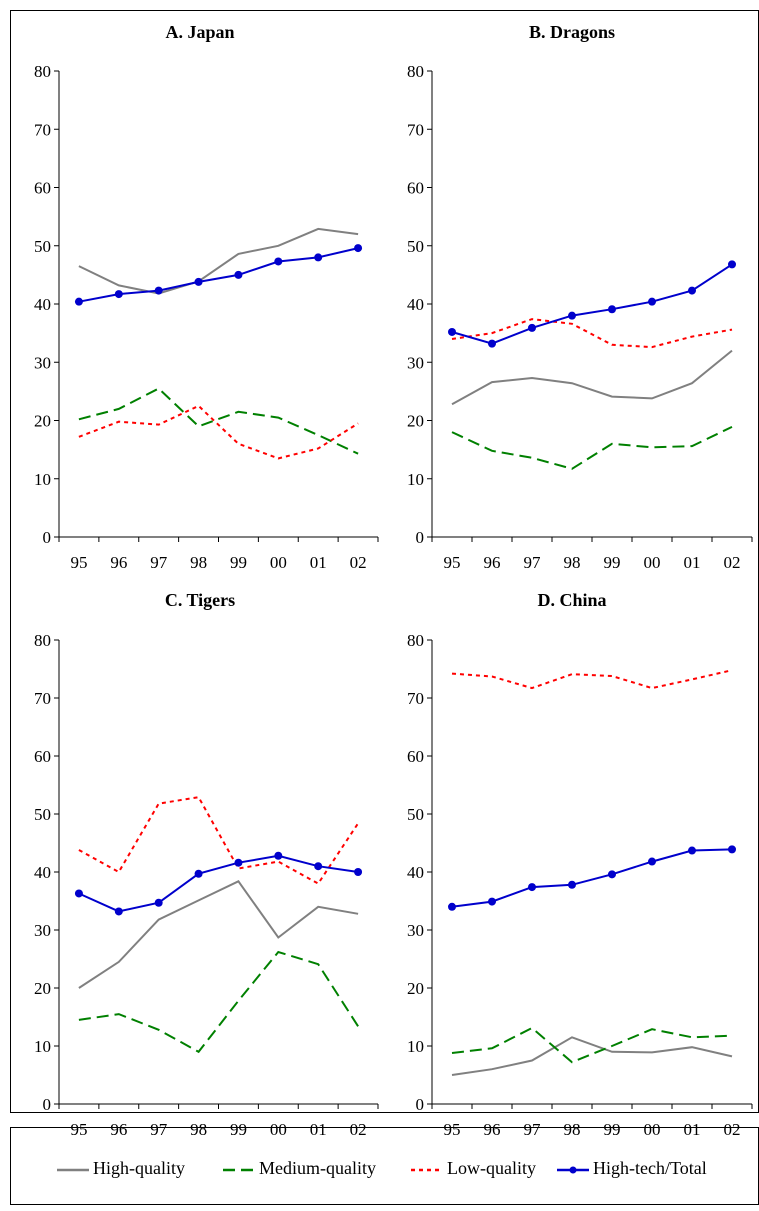 The image size is (759, 1211). What do you see at coordinates (139, 1168) in the screenshot?
I see `legend-label-high-quality: High-quality` at bounding box center [139, 1168].